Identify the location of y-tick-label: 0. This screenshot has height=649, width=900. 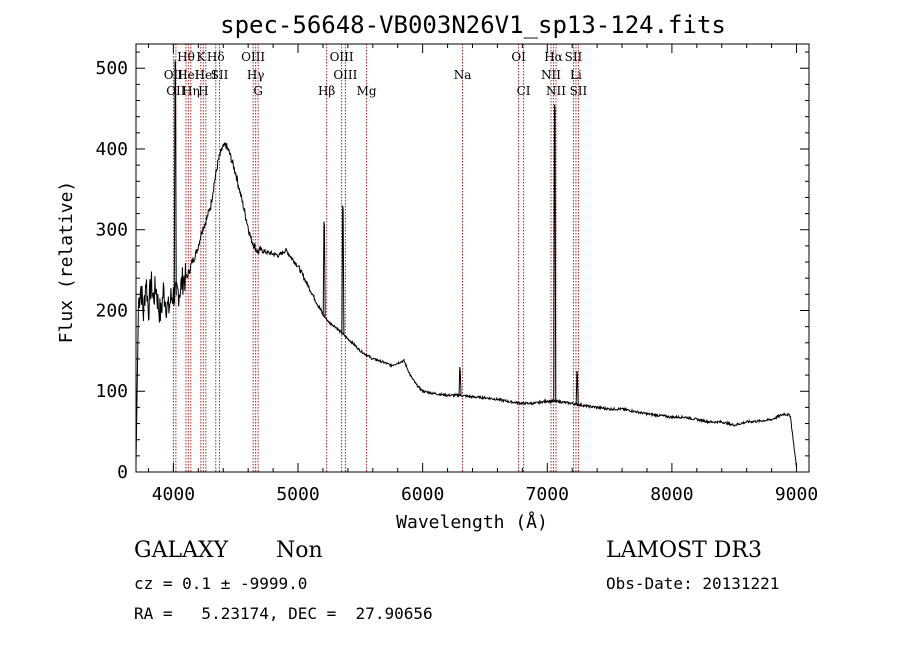
(122, 472).